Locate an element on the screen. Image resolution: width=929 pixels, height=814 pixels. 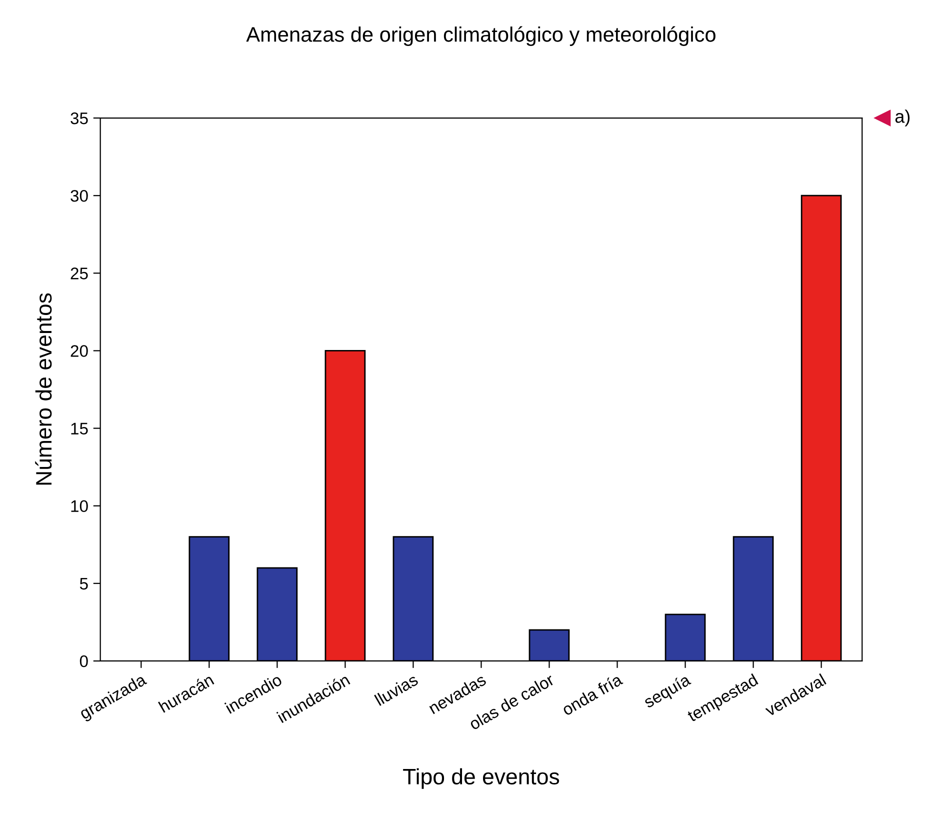
y-tick-label: 20 is located at coordinates (79, 351).